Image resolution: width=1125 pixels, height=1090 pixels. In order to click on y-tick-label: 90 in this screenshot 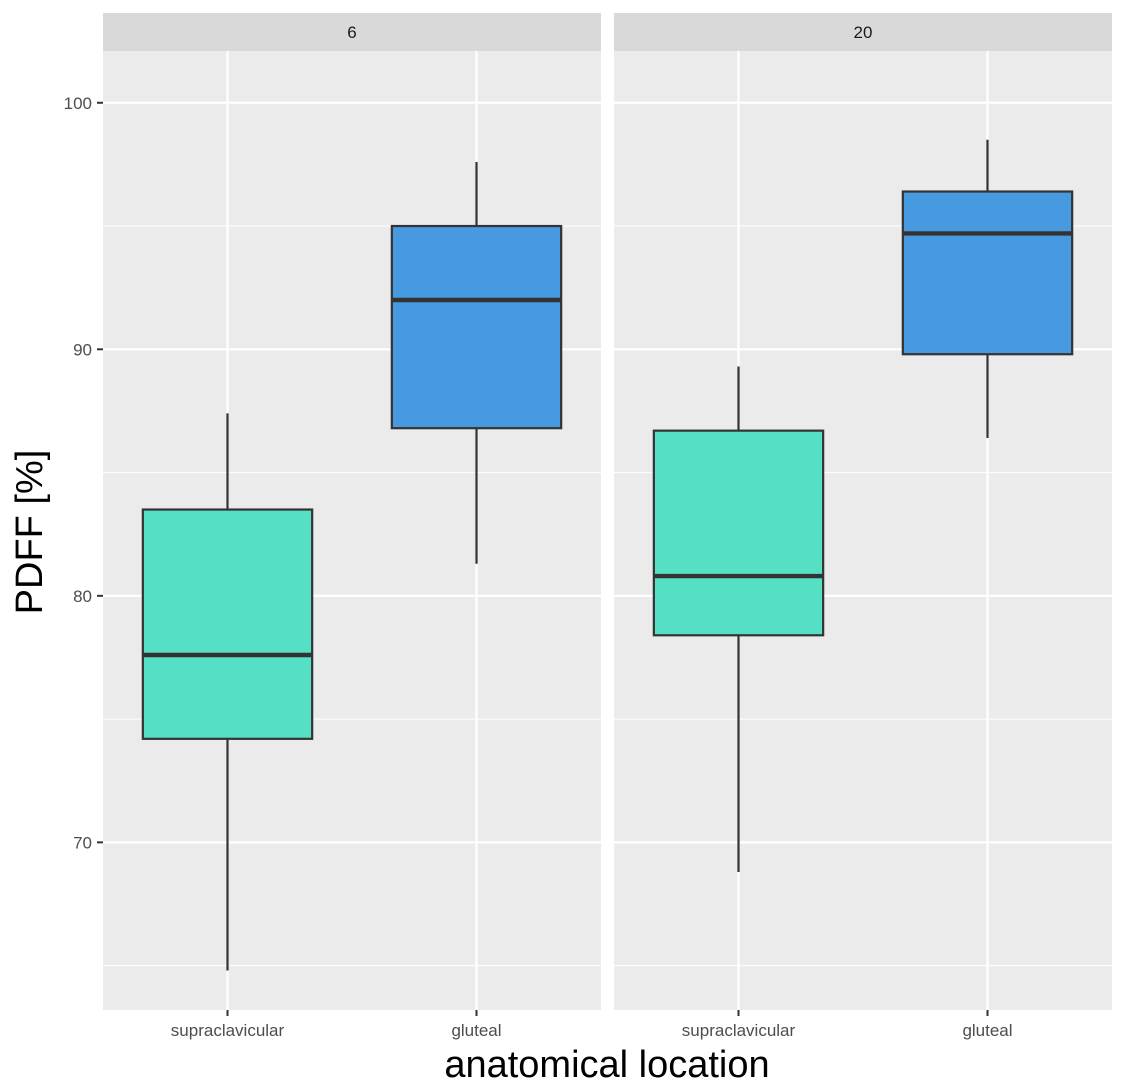, I will do `click(82, 349)`.